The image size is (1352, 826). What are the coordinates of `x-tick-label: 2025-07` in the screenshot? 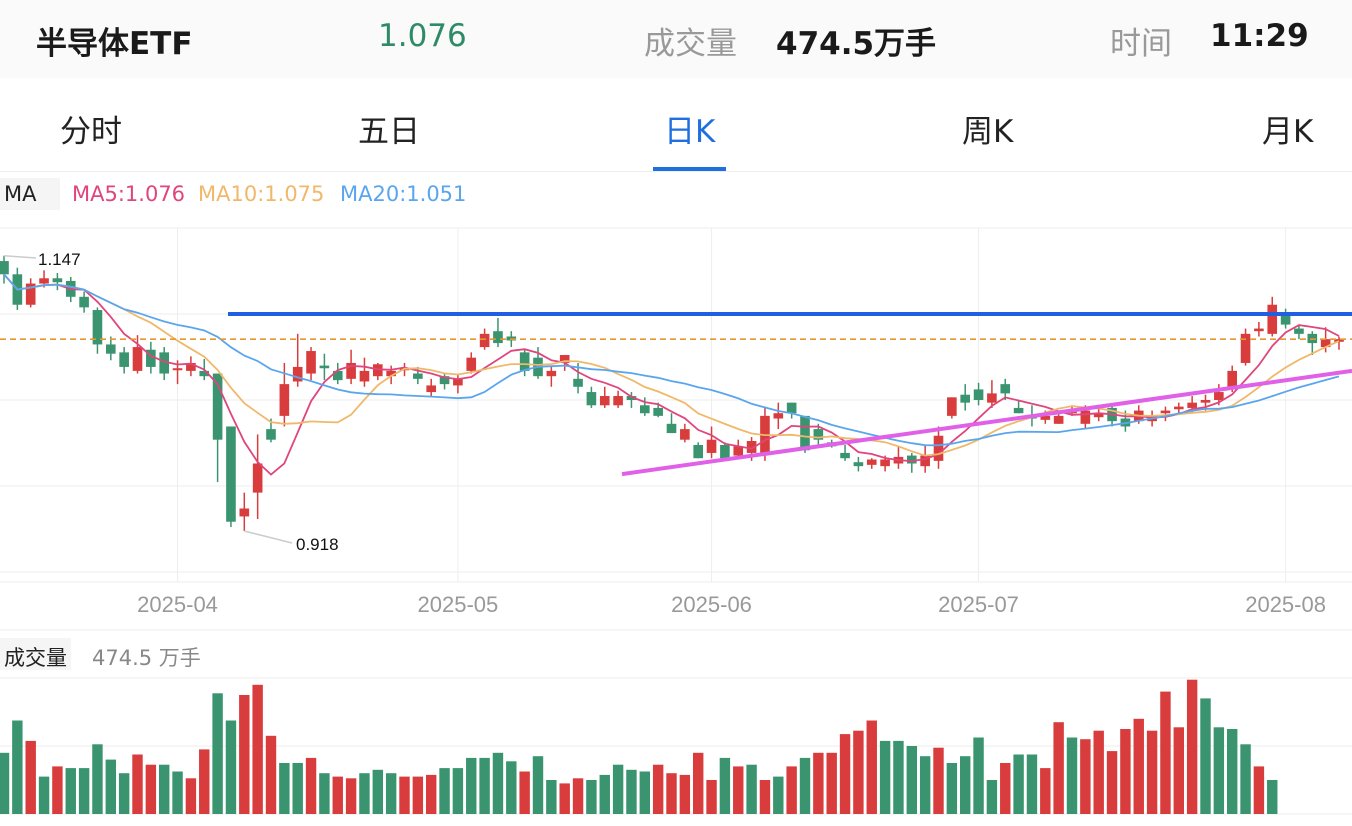 It's located at (978, 604).